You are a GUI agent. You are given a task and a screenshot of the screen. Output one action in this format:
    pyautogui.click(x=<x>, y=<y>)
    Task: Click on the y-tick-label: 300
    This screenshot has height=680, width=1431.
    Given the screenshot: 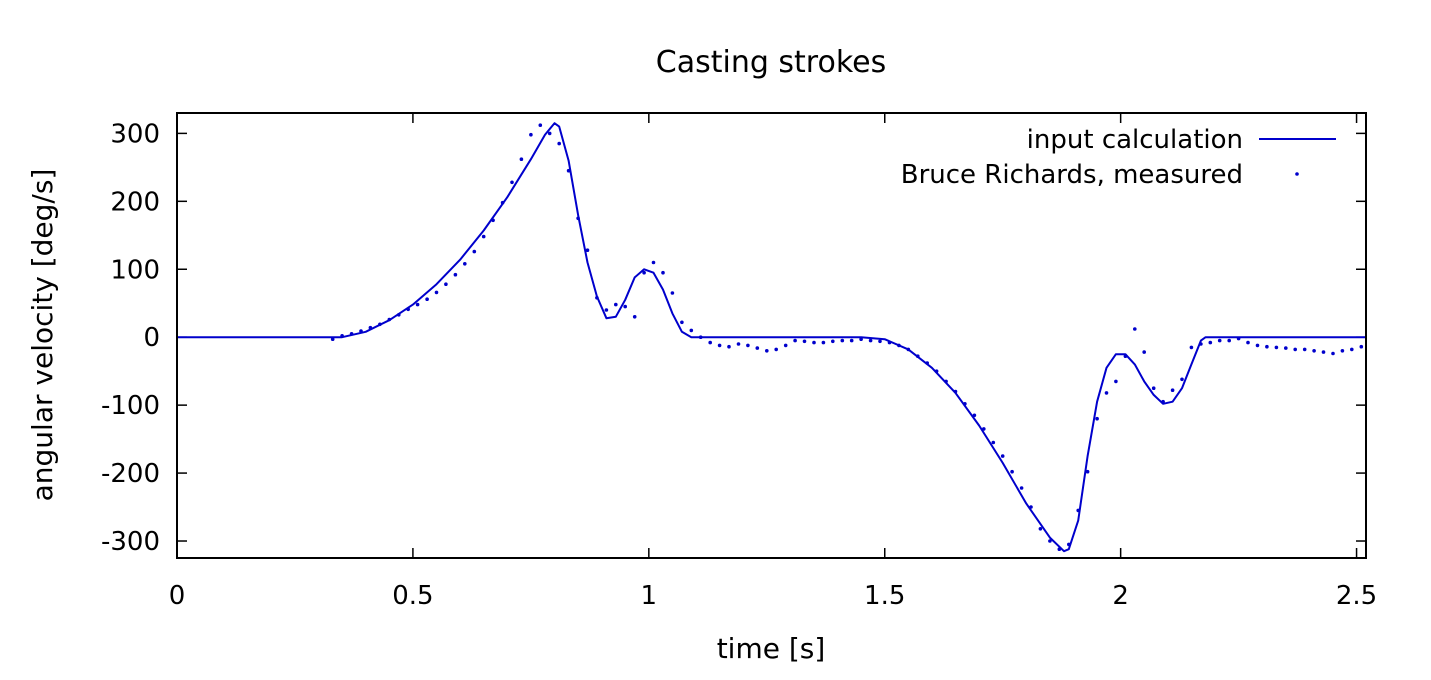 What is the action you would take?
    pyautogui.click(x=135, y=134)
    